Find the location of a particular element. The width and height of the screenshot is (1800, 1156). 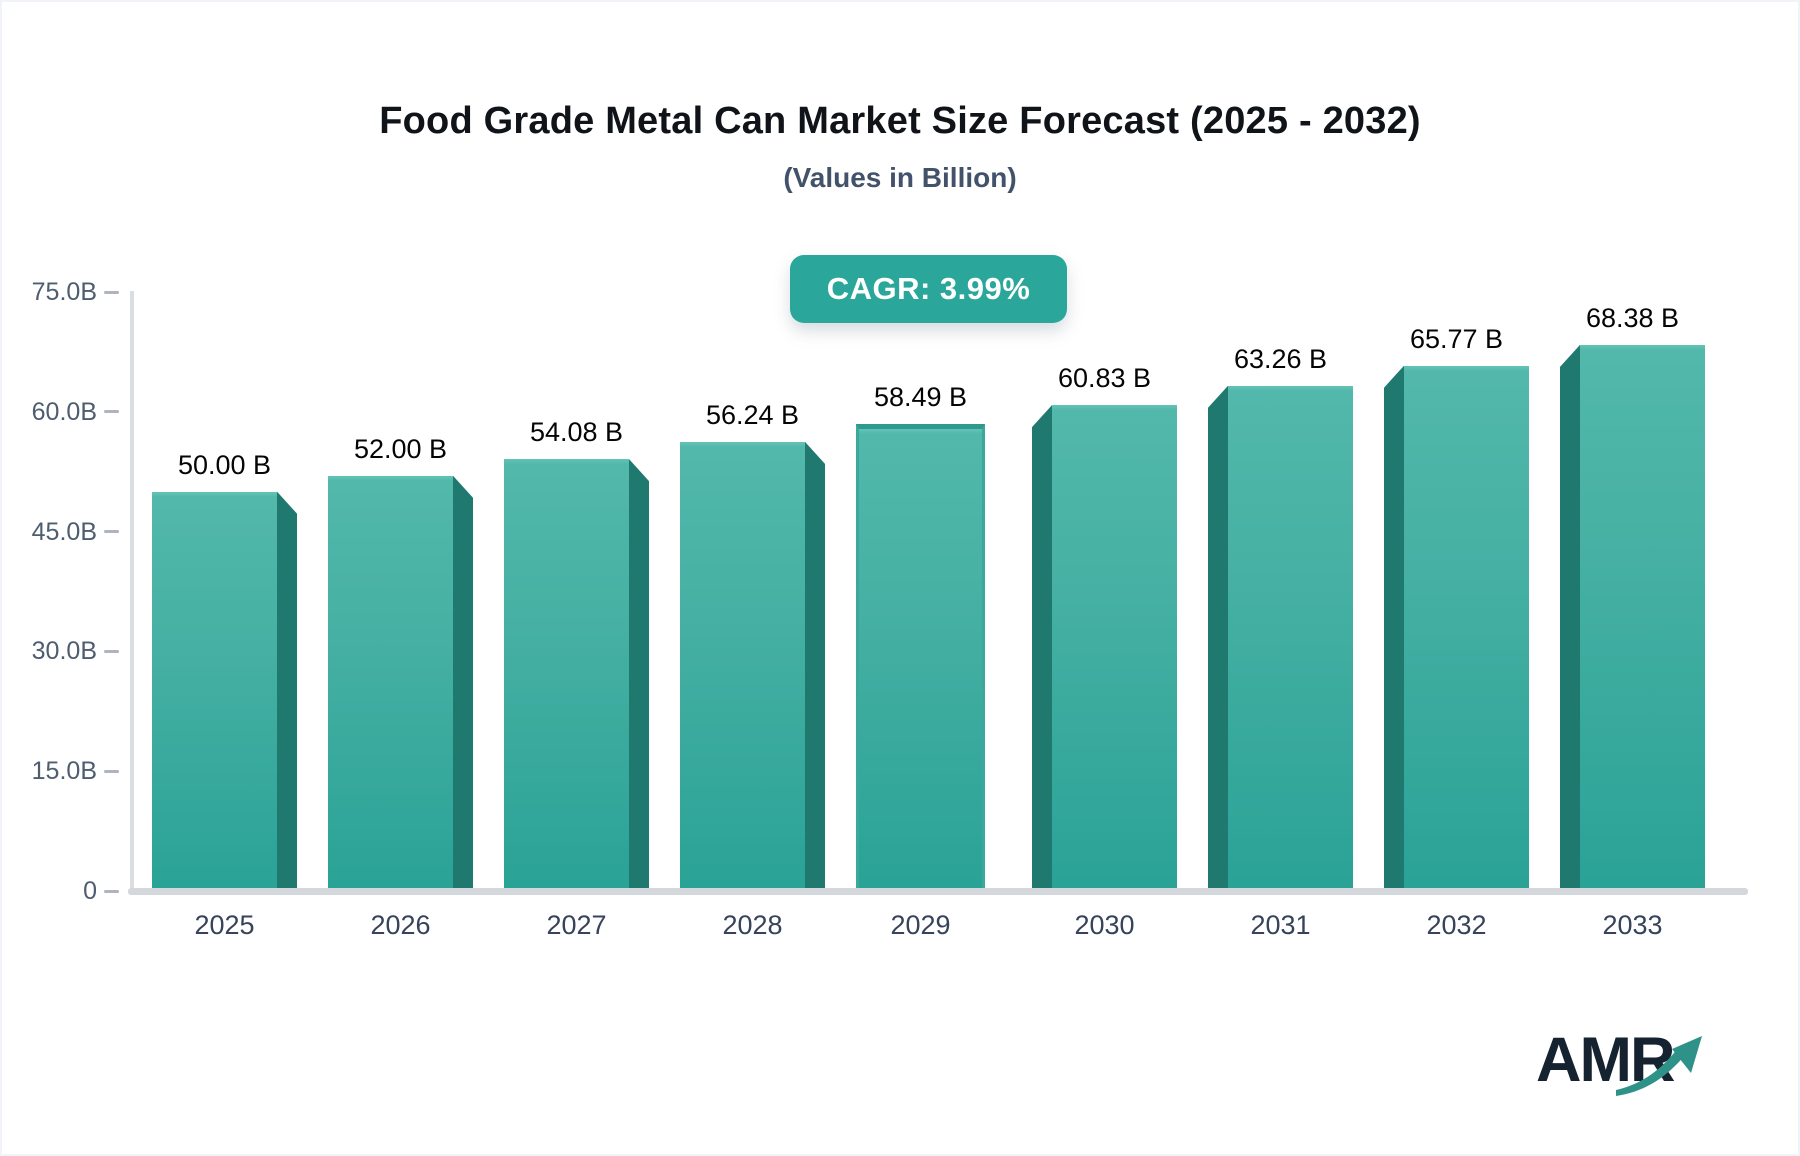

bar-2031 is located at coordinates (1290, 638).